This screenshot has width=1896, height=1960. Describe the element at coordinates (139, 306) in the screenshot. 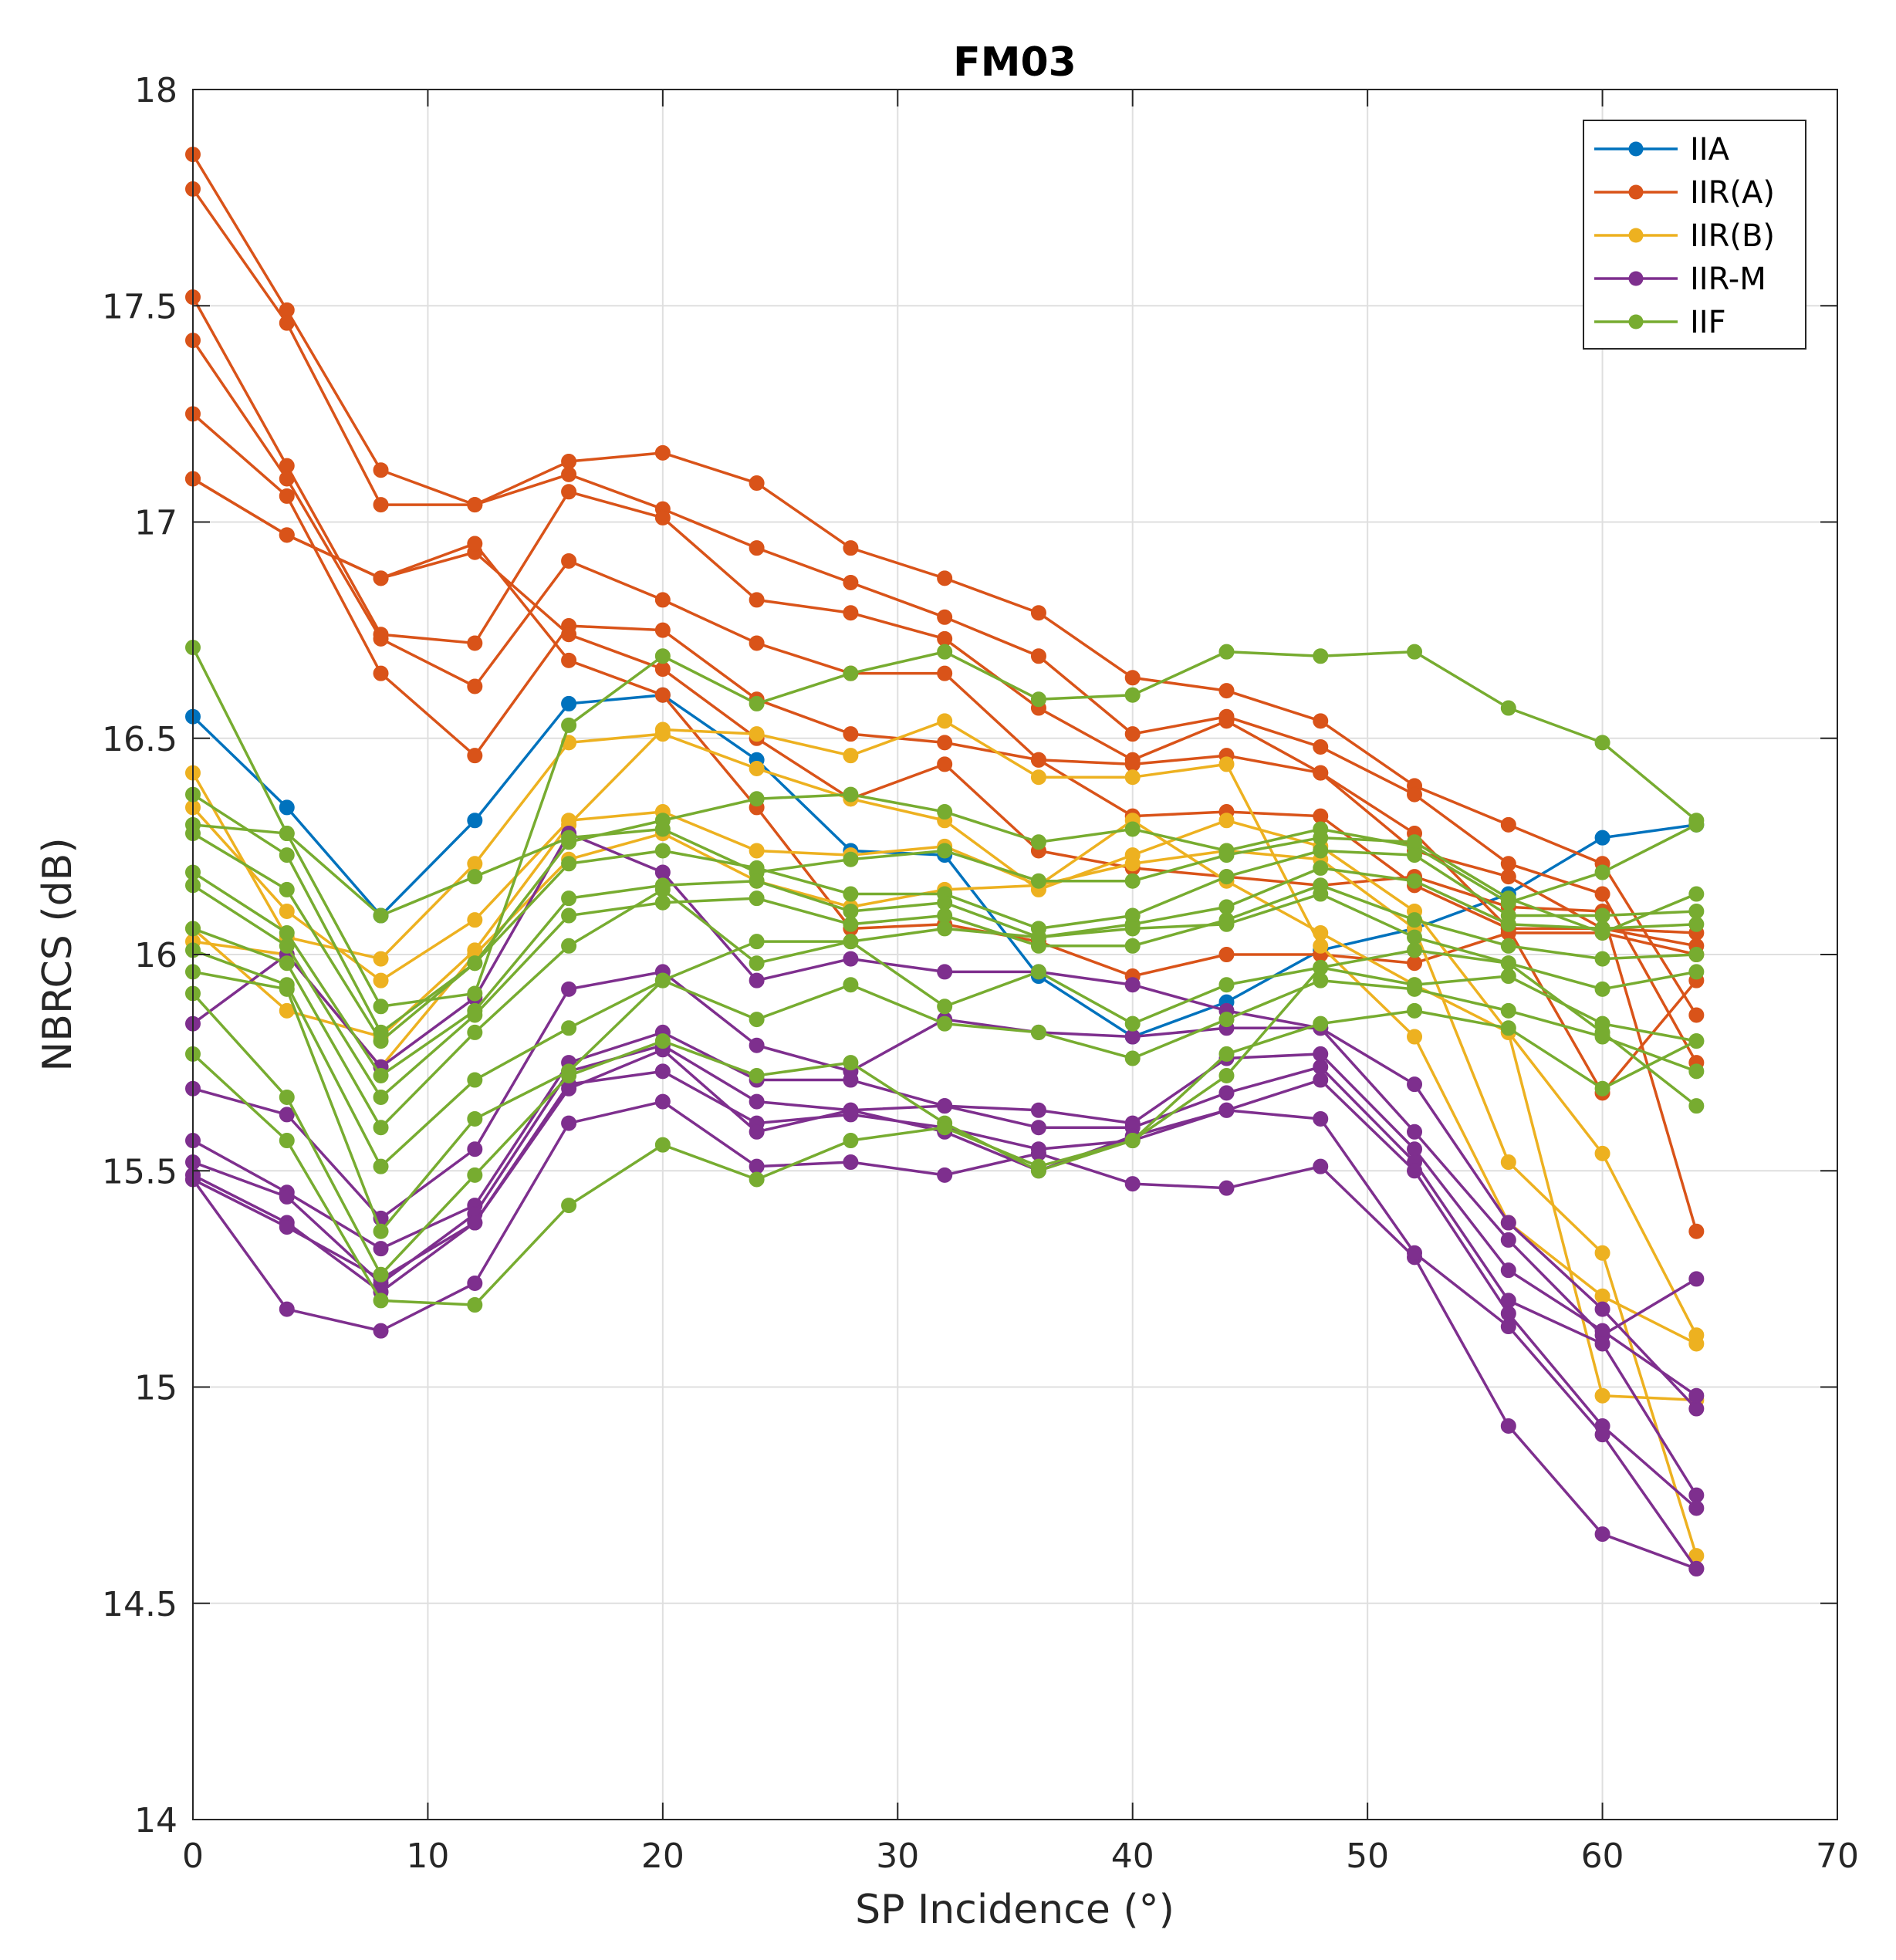

I see `y-tick-label: 17.5` at that location.